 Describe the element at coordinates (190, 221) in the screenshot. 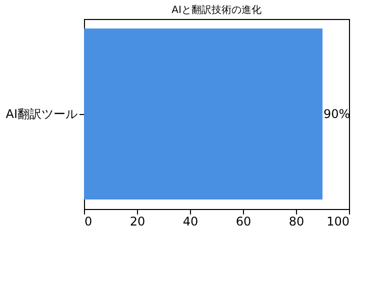

I see `x-tick-label: 40` at that location.